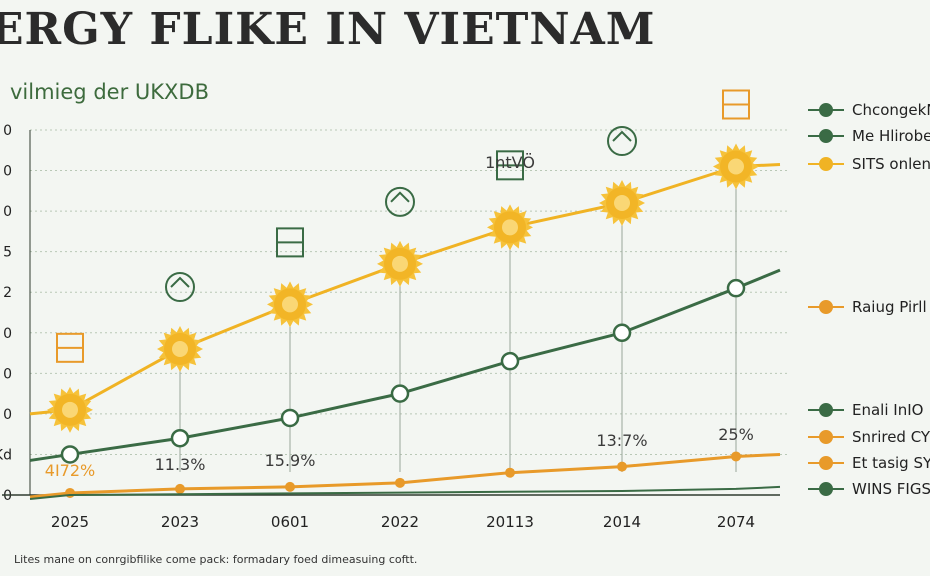  Describe the element at coordinates (736, 434) in the screenshot. I see `data-label: 25%` at that location.